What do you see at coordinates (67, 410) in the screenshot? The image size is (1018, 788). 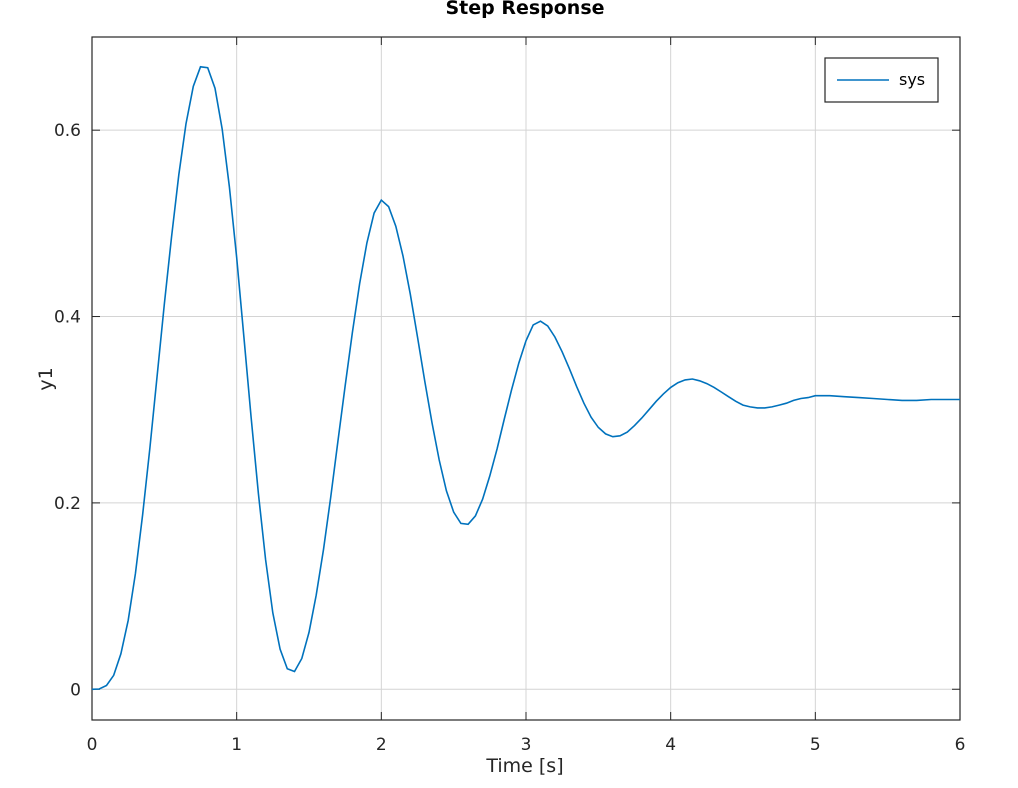 I see `y-tick-labels: 0 0.2 0.4 0.6` at bounding box center [67, 410].